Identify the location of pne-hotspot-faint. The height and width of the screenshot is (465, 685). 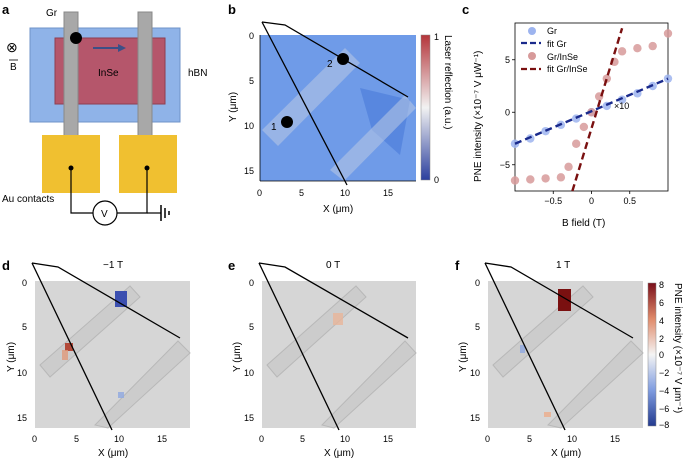
(121, 395).